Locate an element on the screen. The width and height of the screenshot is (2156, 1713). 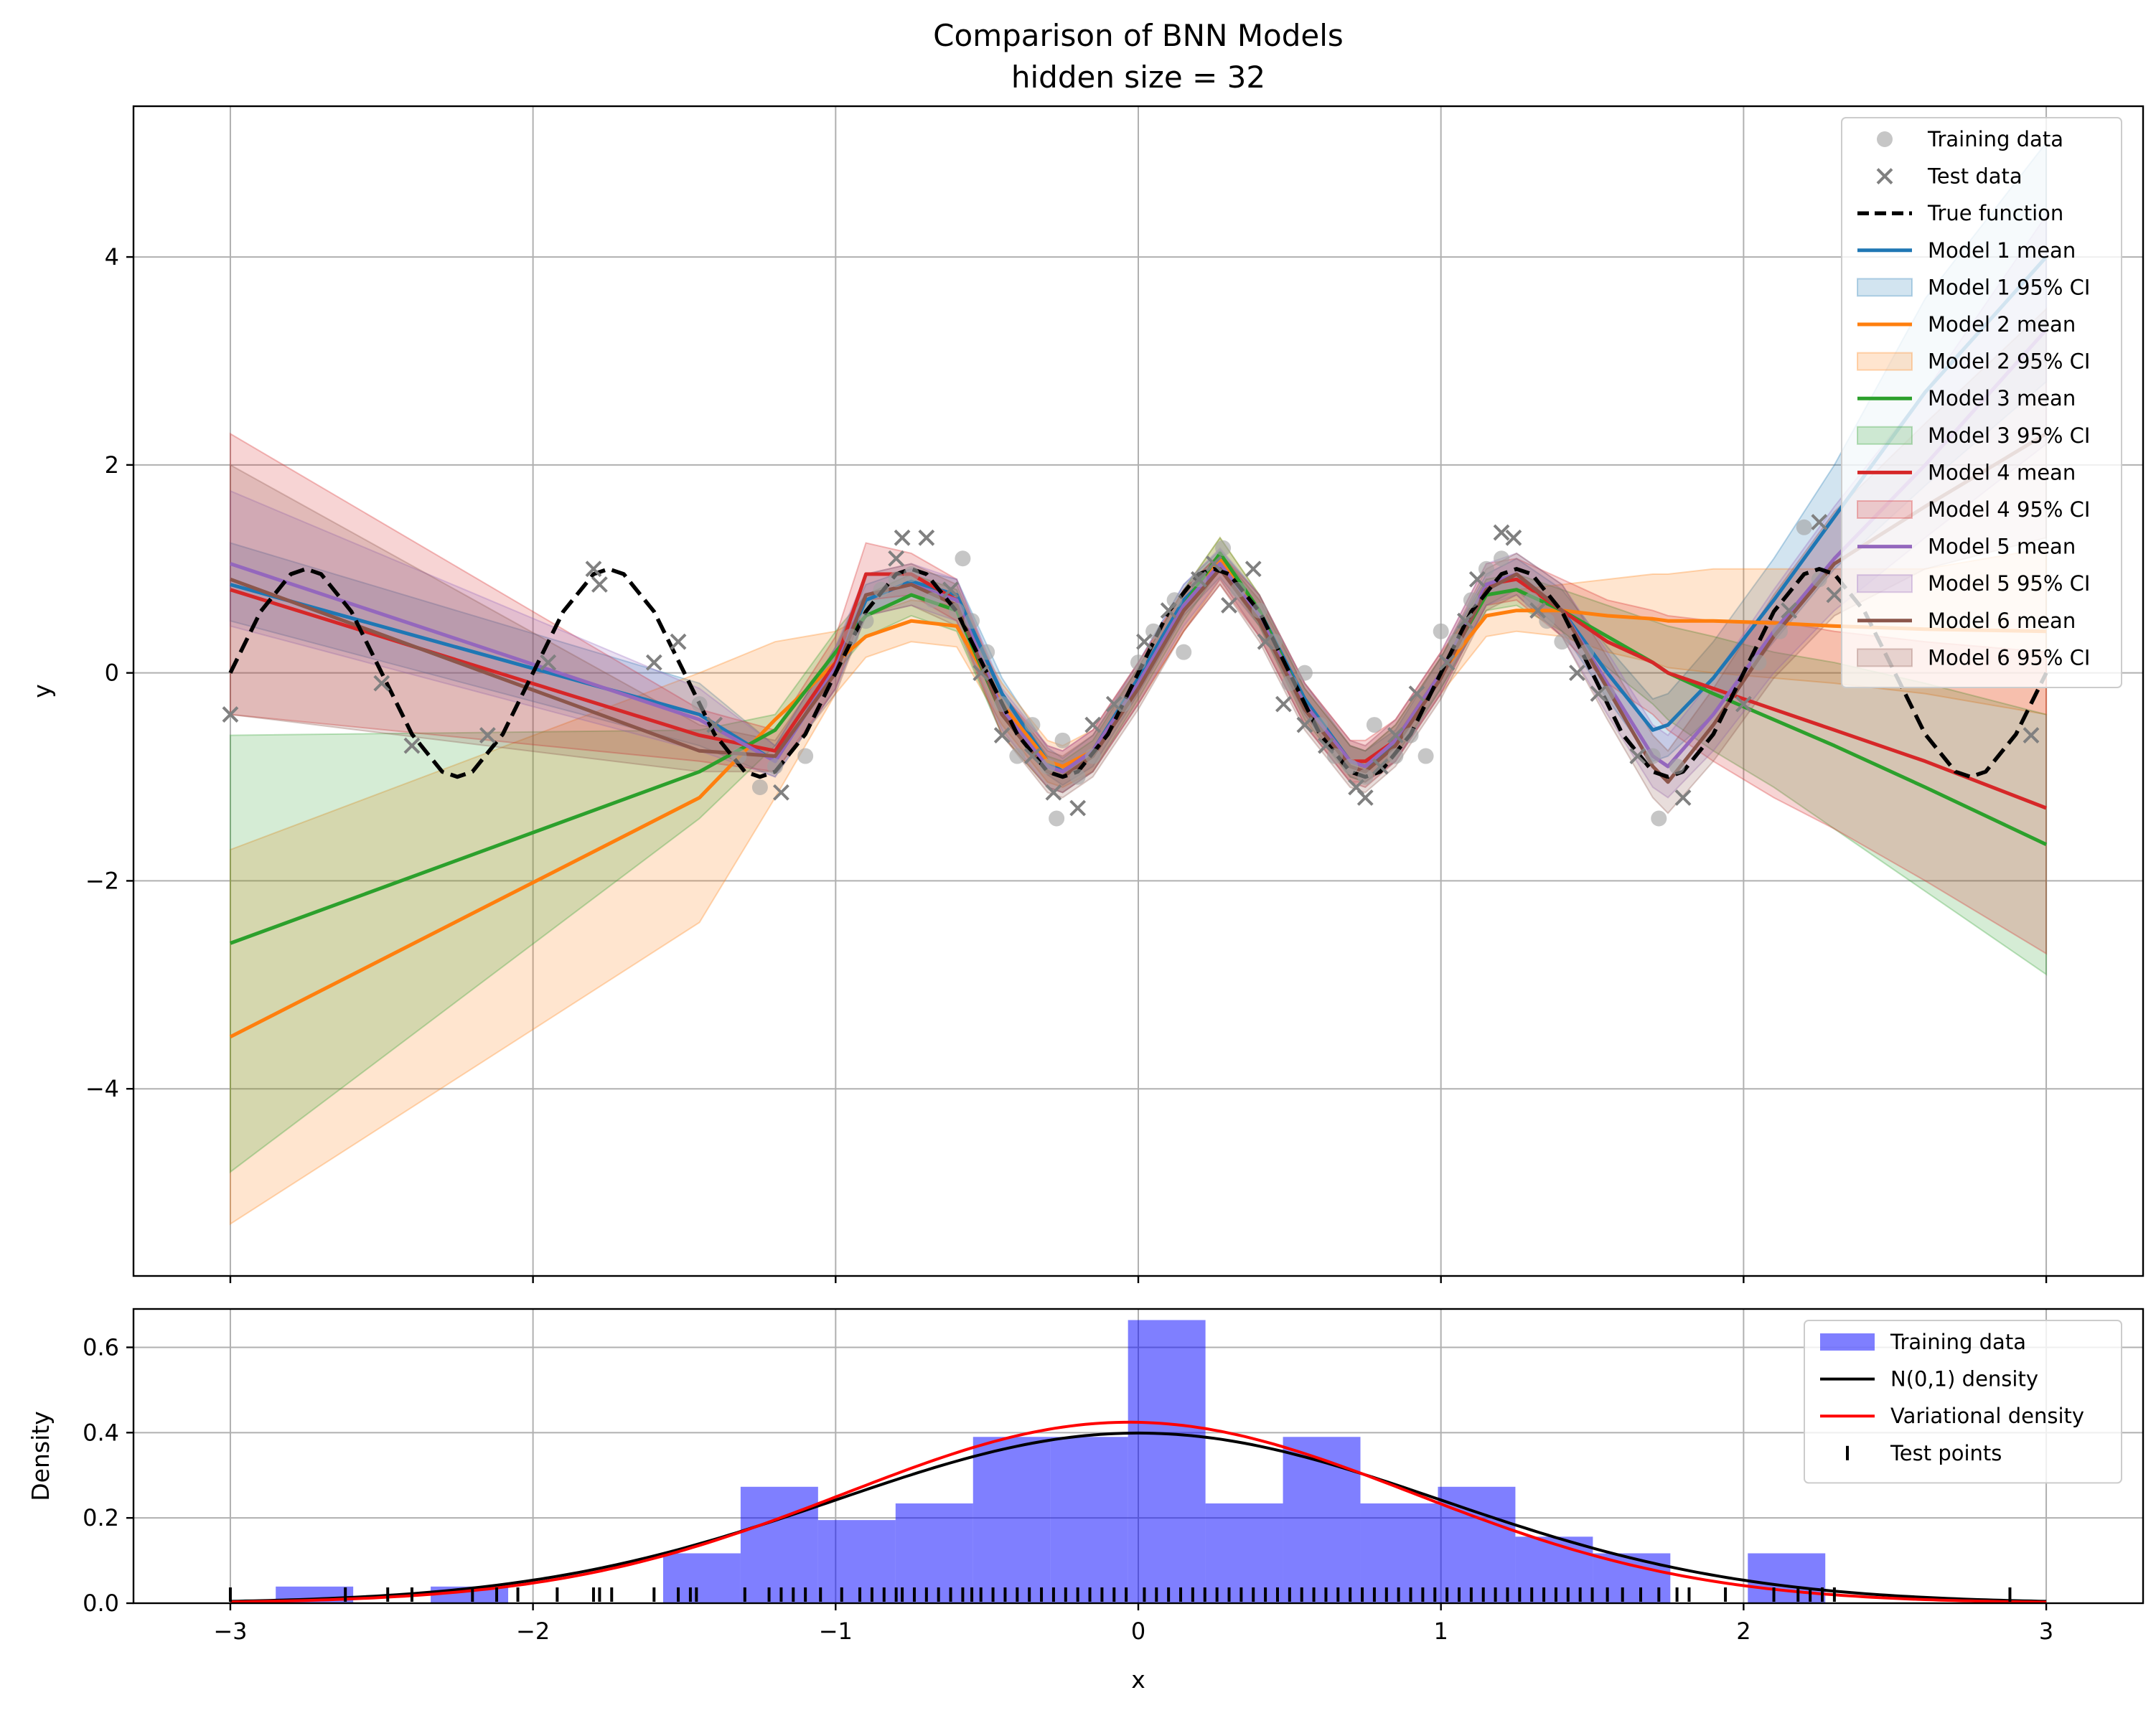
density-y-tick-label: 0.0 is located at coordinates (101, 1603).